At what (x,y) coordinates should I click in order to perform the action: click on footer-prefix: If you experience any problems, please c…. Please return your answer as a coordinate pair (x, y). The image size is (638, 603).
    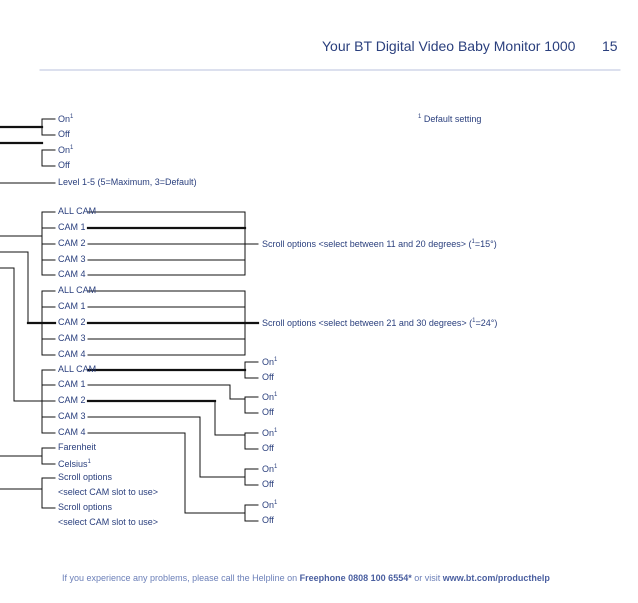
    Looking at the image, I should click on (181, 578).